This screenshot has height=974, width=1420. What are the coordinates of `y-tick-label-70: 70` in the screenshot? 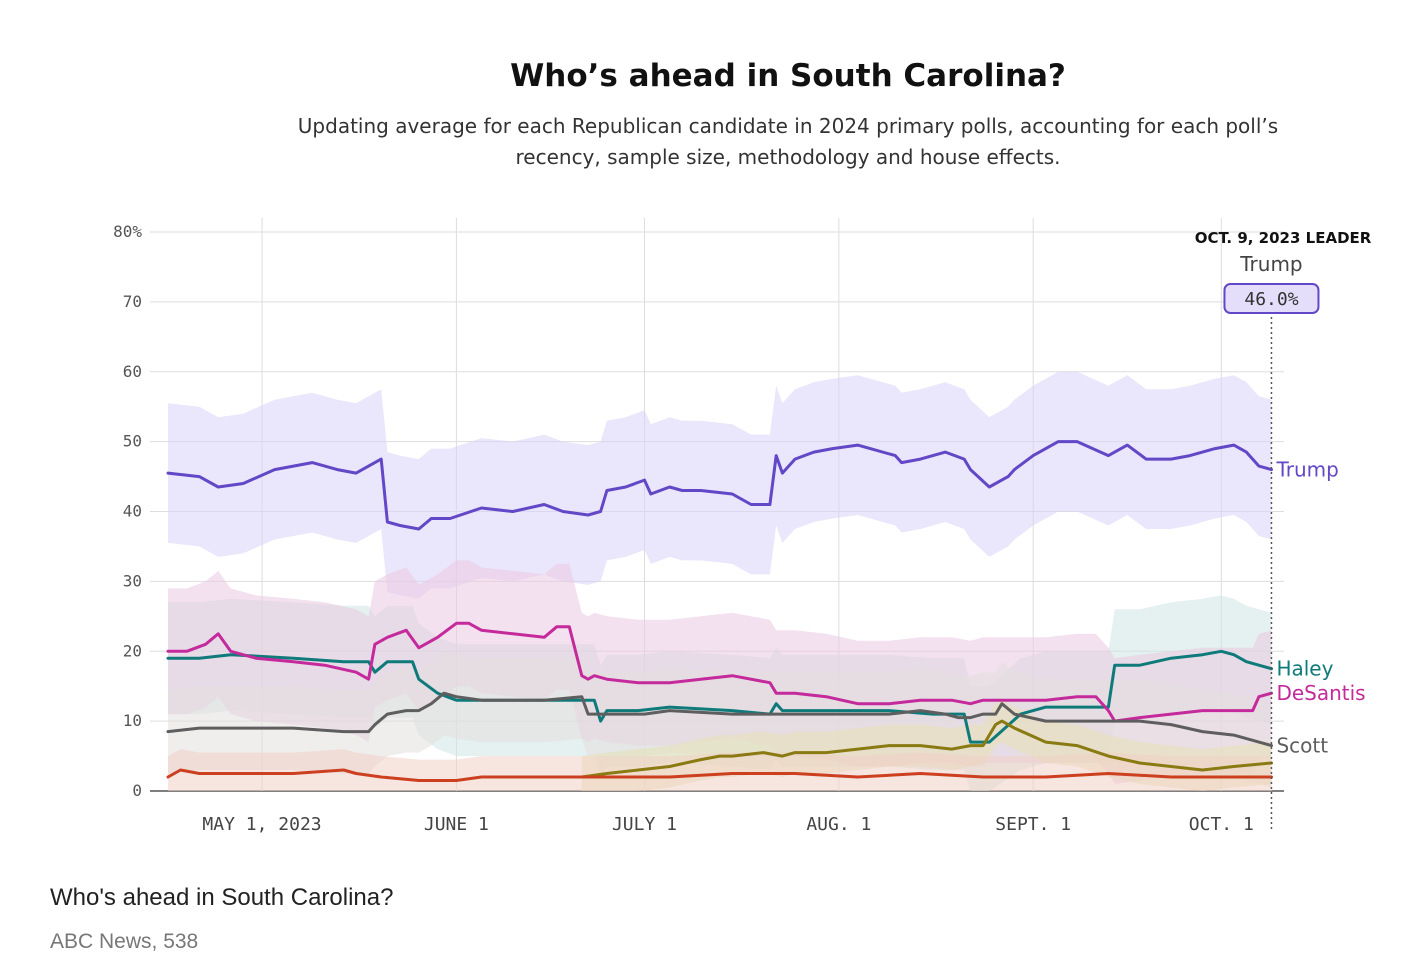 It's located at (132, 301).